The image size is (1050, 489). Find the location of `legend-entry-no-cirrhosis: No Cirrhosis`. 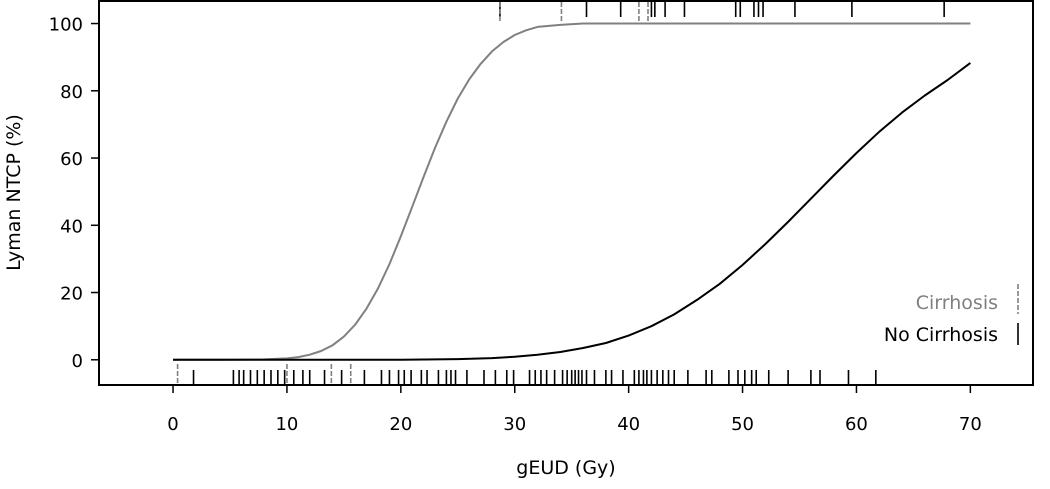

legend-entry-no-cirrhosis: No Cirrhosis is located at coordinates (941, 335).